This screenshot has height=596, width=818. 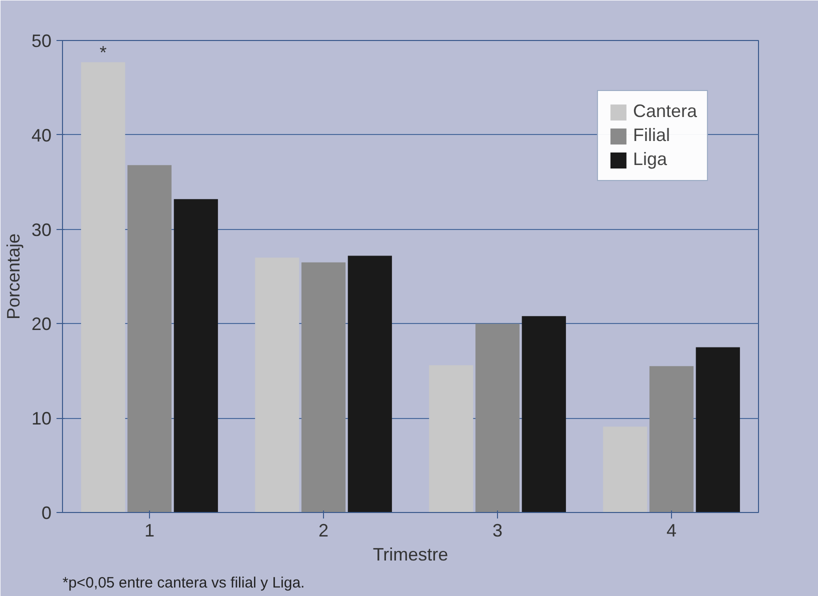 What do you see at coordinates (41, 230) in the screenshot?
I see `y-tick-label: 30` at bounding box center [41, 230].